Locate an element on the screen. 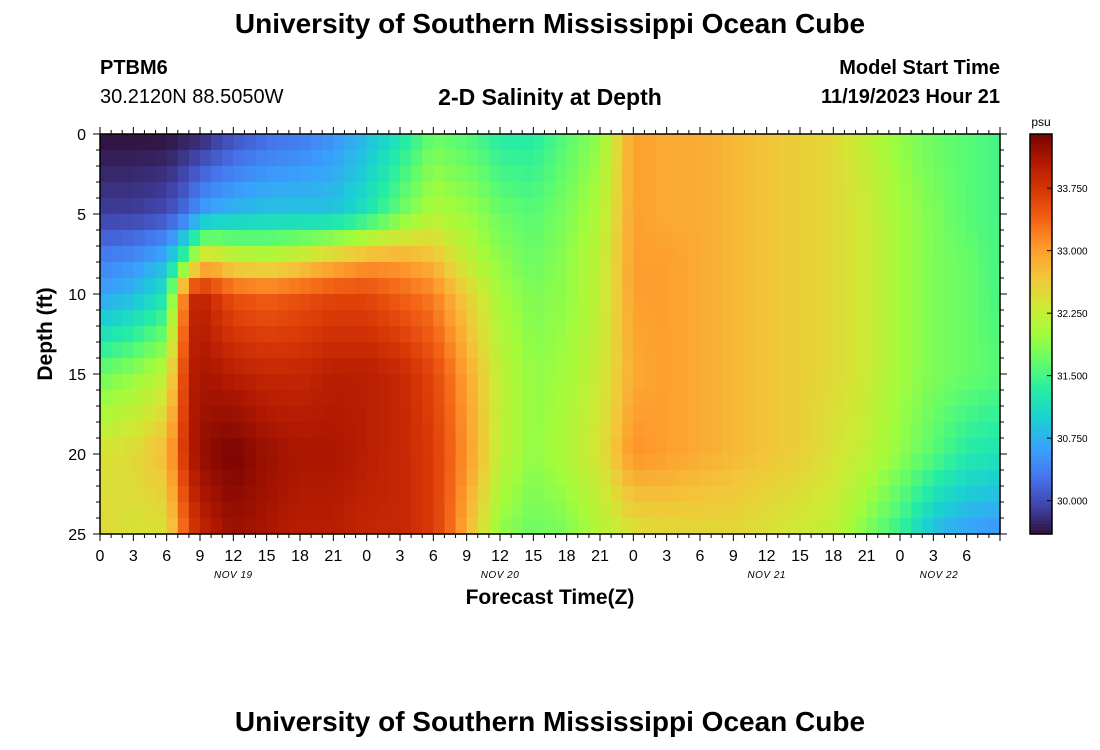 This screenshot has width=1100, height=750. x-tick-label: 15 is located at coordinates (267, 556).